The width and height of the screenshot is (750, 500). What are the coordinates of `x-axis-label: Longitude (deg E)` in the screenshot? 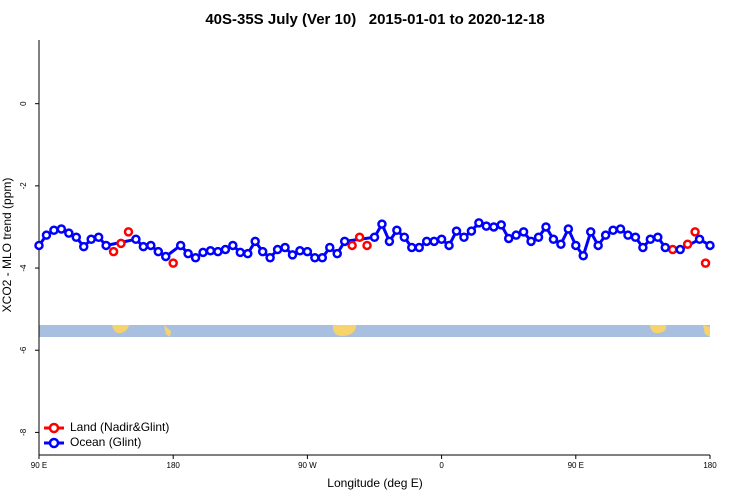 It's located at (374, 483).